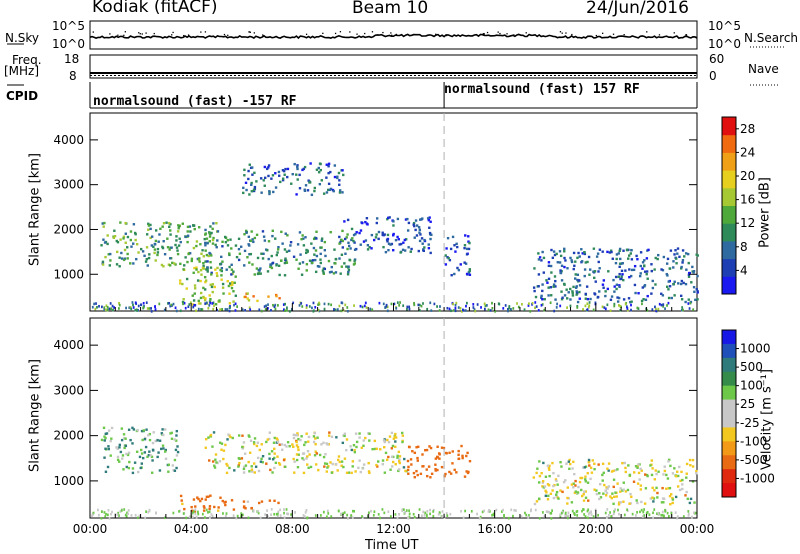  What do you see at coordinates (729, 462) in the screenshot?
I see `velocity-colorbar-segment` at bounding box center [729, 462].